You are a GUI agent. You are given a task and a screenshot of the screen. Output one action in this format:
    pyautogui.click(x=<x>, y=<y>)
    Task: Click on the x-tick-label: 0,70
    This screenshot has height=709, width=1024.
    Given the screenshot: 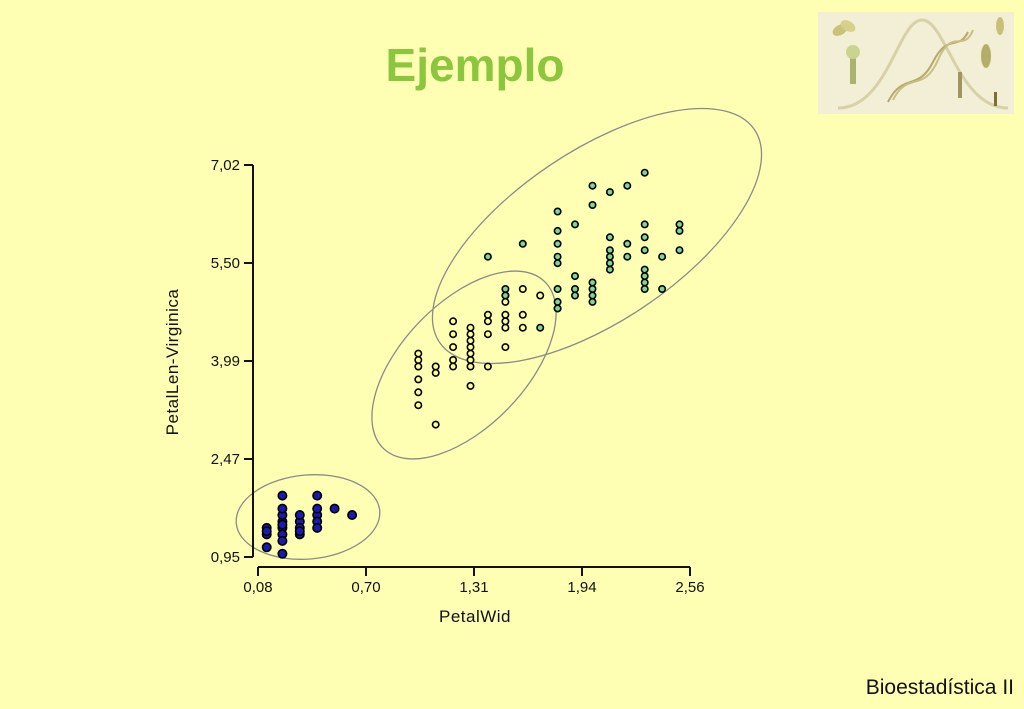 What is the action you would take?
    pyautogui.click(x=365, y=587)
    